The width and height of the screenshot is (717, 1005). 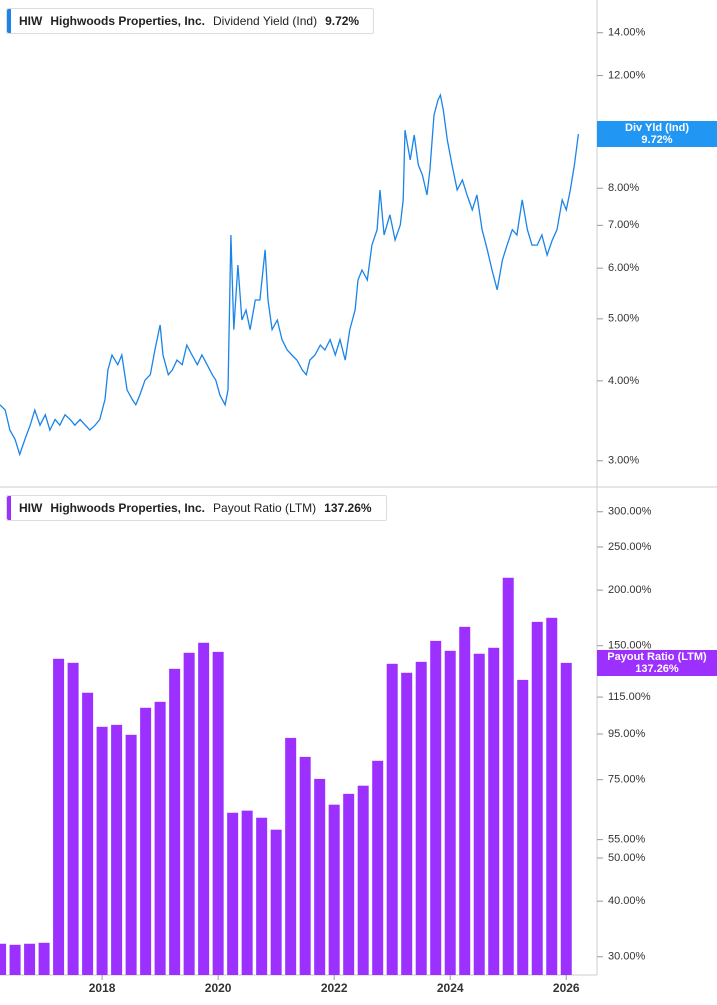 I want to click on value-tag: Payout Ratio (LTM) 137.26%, so click(x=657, y=662).